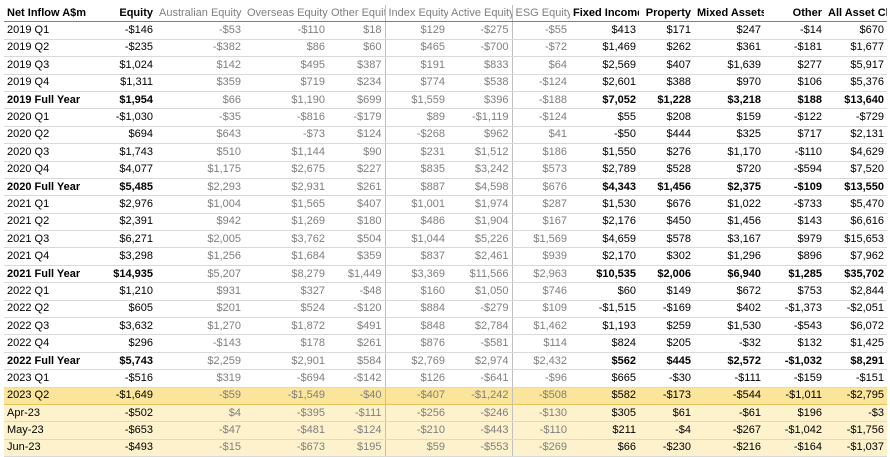  What do you see at coordinates (794, 14) in the screenshot?
I see `header-other: Other` at bounding box center [794, 14].